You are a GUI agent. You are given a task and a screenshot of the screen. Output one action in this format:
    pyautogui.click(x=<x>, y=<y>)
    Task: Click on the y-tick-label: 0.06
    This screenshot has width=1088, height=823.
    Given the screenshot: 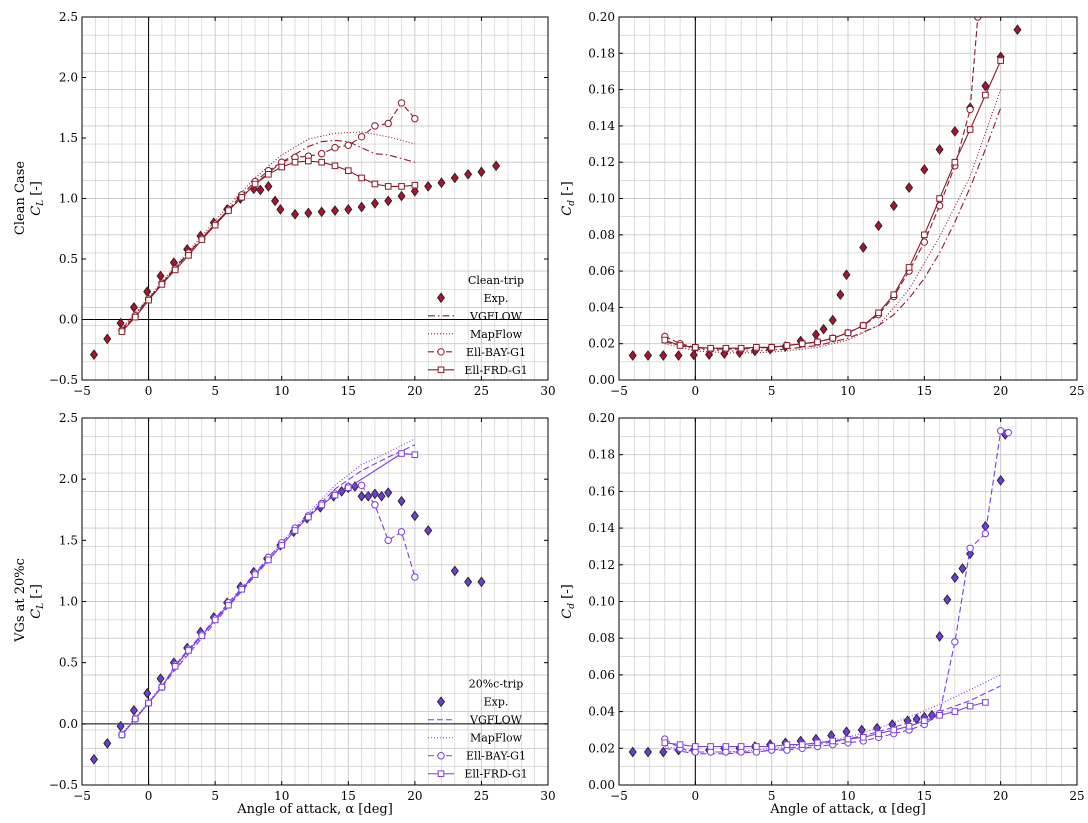 What is the action you would take?
    pyautogui.click(x=601, y=675)
    